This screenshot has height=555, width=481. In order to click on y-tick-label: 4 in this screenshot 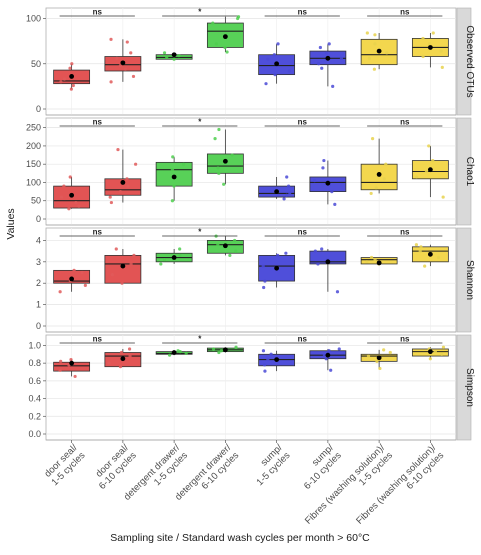, I will do `click(38, 240)`.